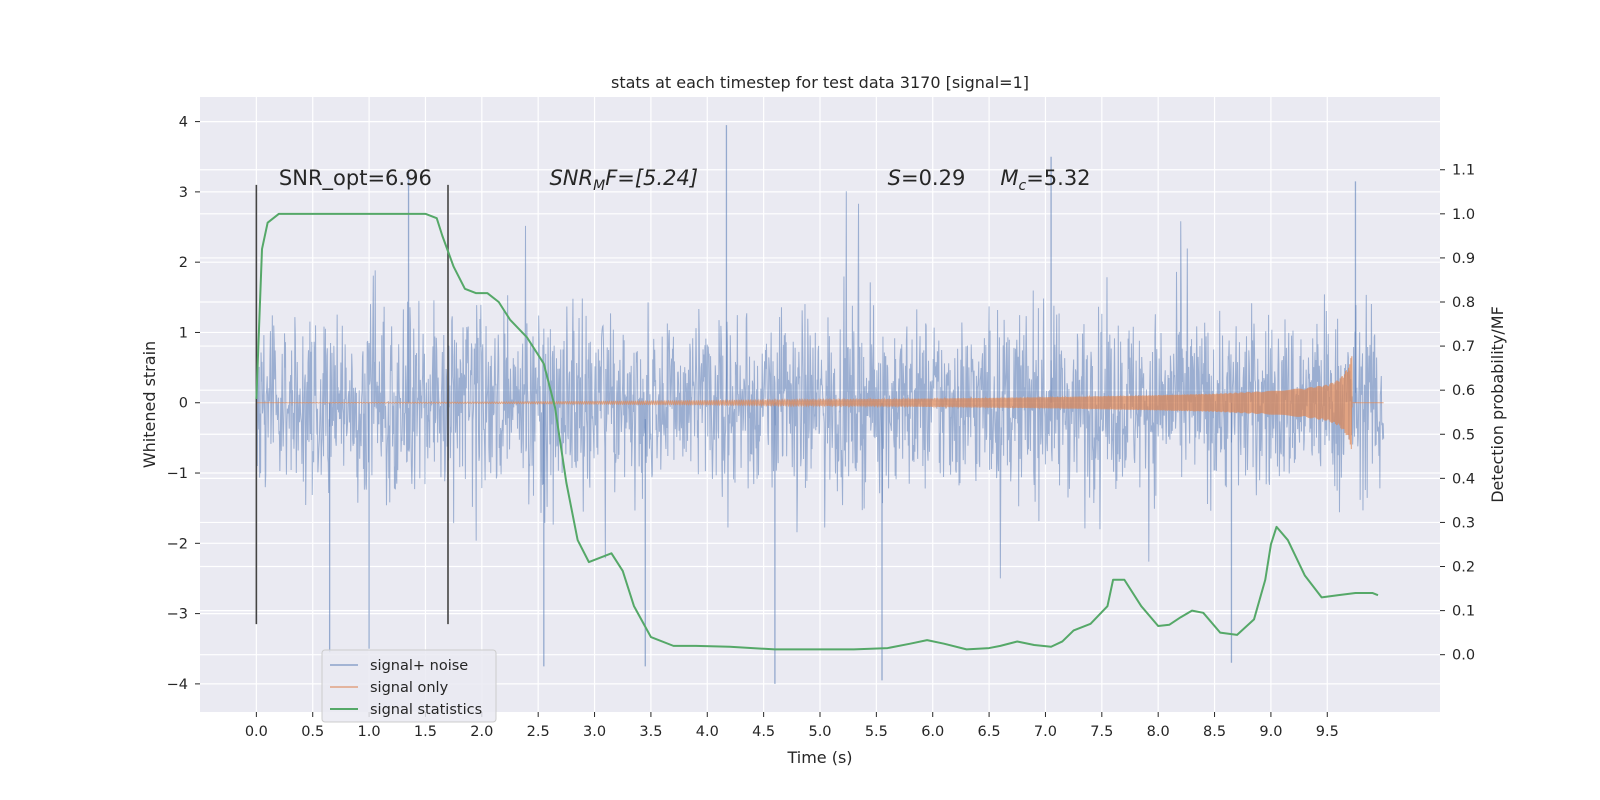 This screenshot has width=1600, height=800. Describe the element at coordinates (1463, 656) in the screenshot. I see `y-right-tick-label: 0.0` at that location.